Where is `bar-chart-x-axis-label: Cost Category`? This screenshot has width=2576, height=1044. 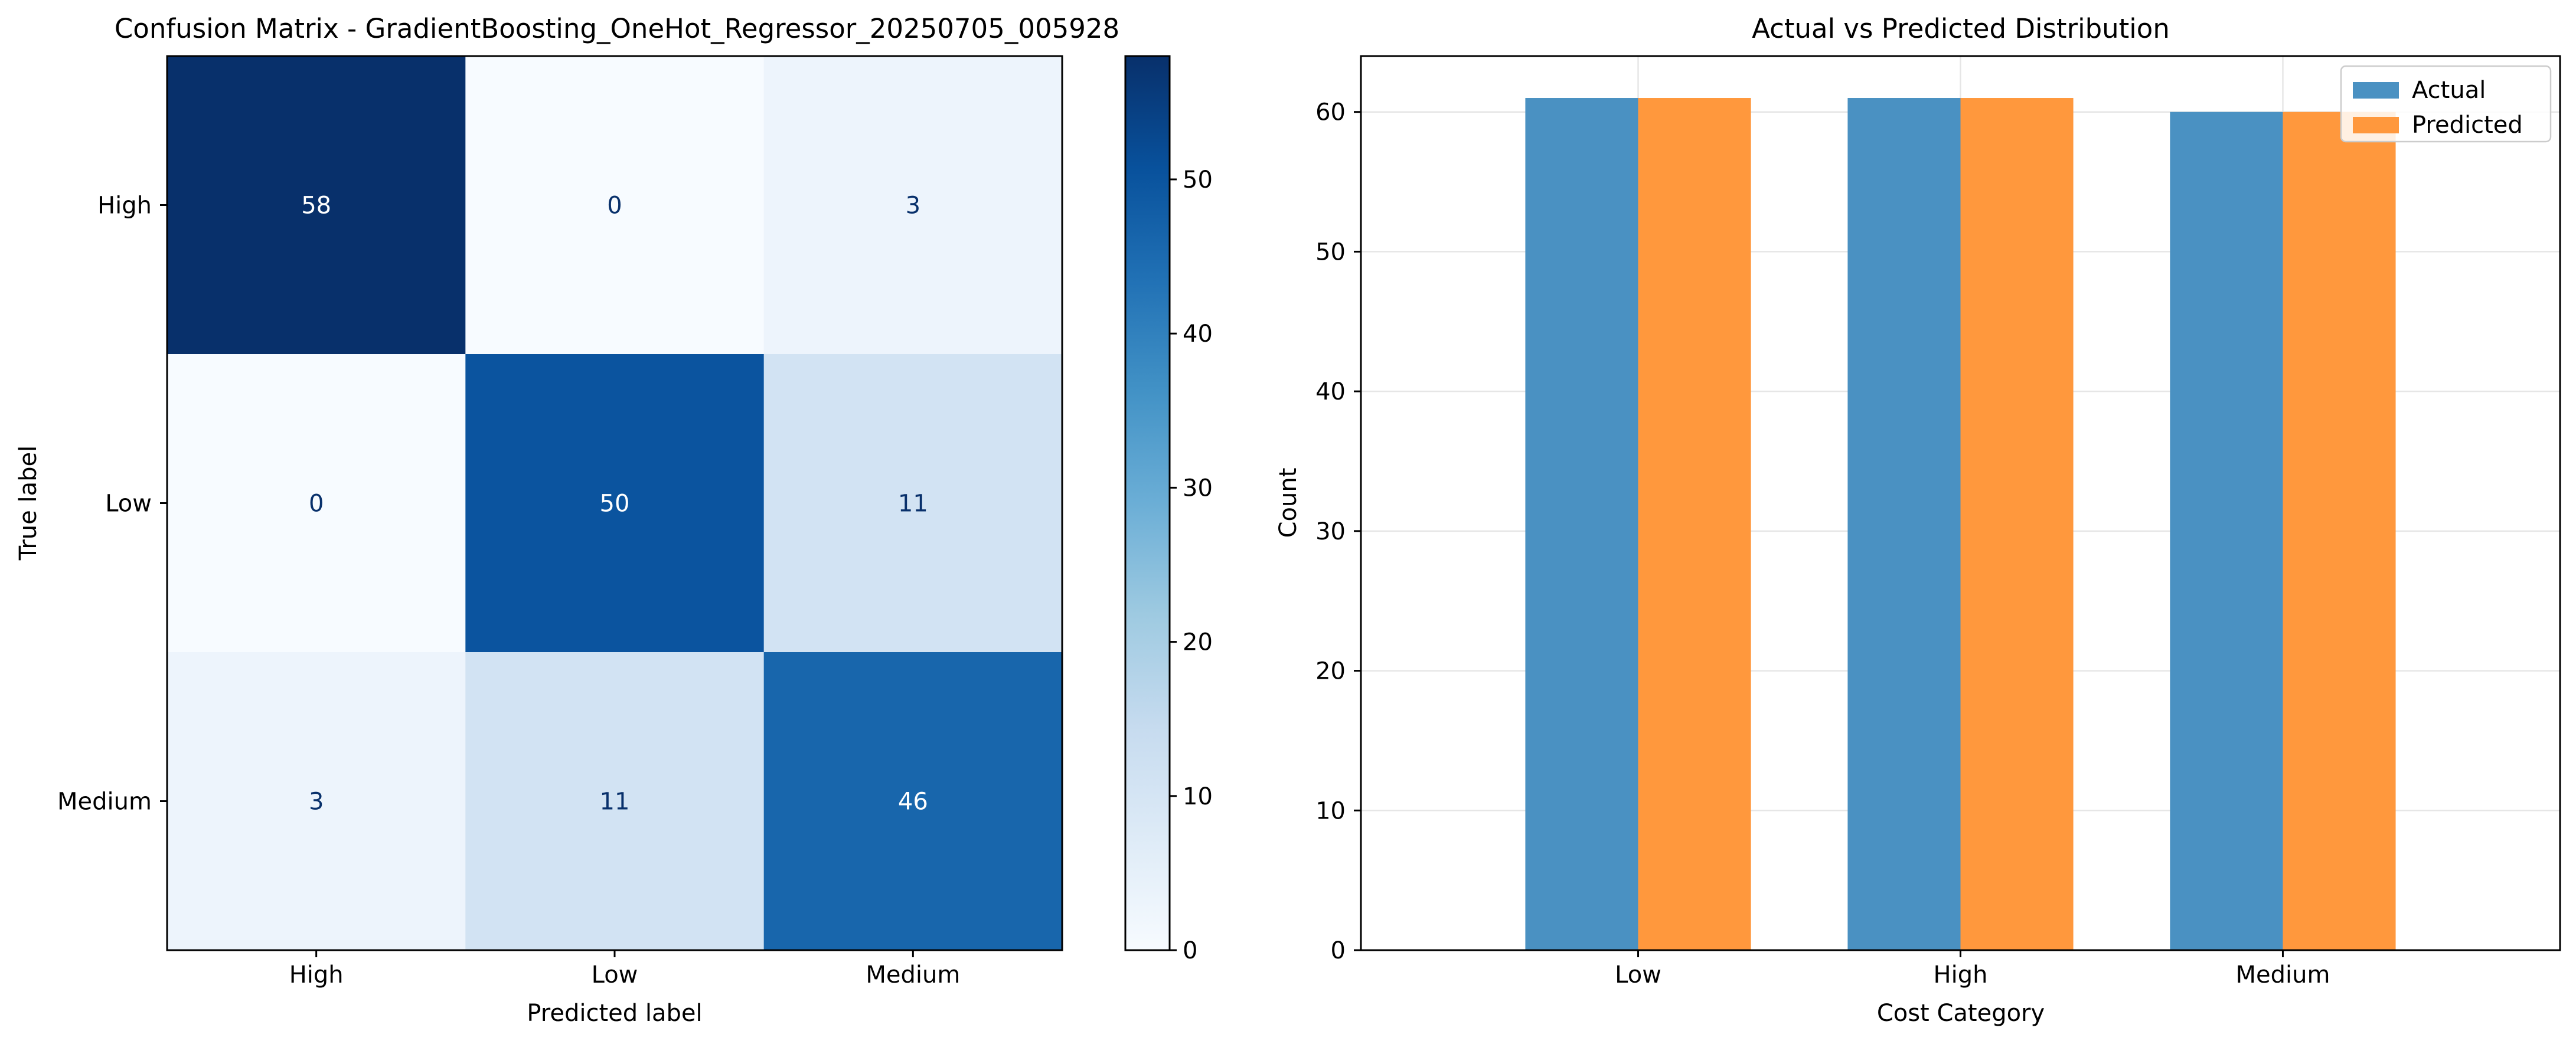 bar-chart-x-axis-label: Cost Category is located at coordinates (1961, 1013).